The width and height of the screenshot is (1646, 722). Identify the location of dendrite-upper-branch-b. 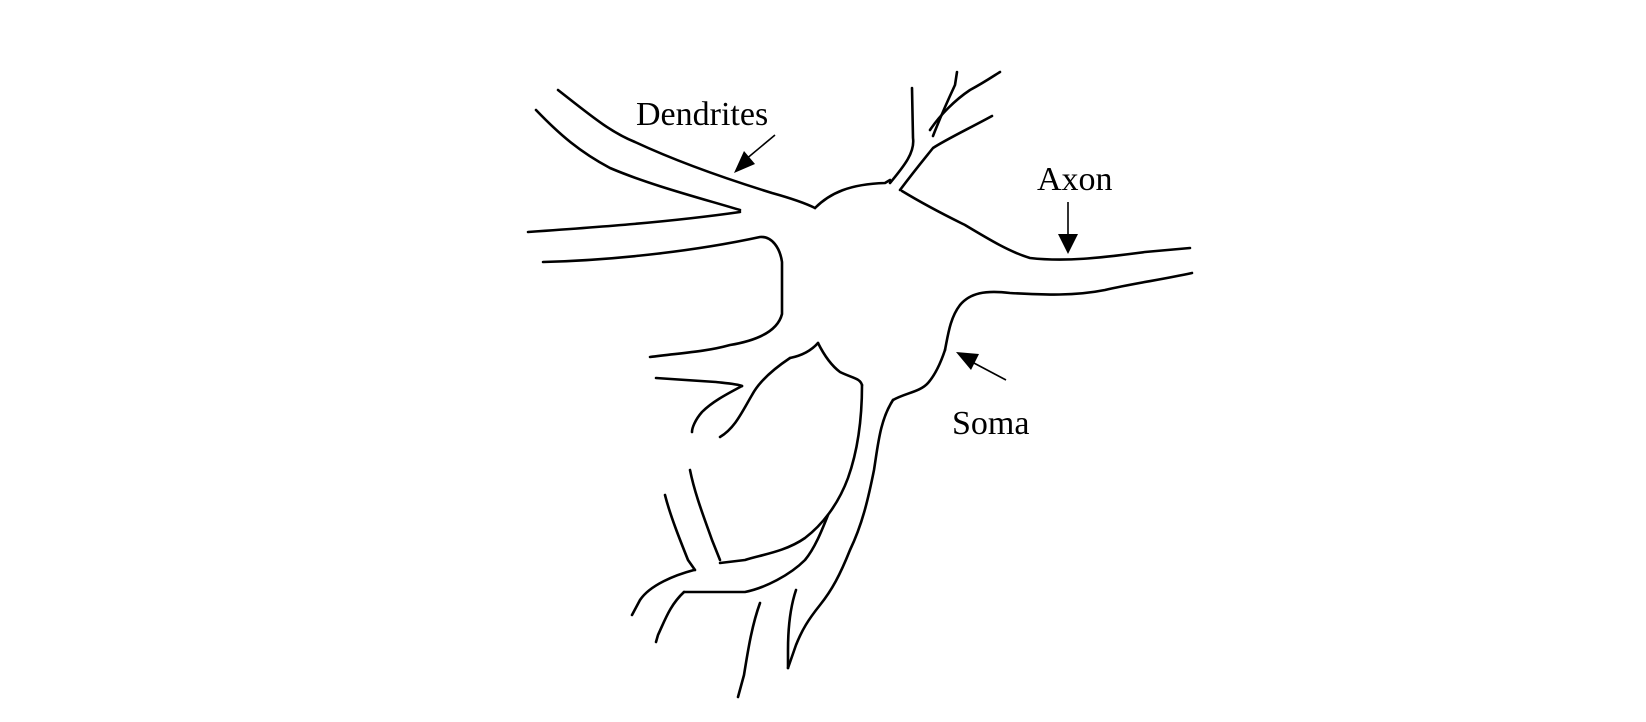
(965, 101).